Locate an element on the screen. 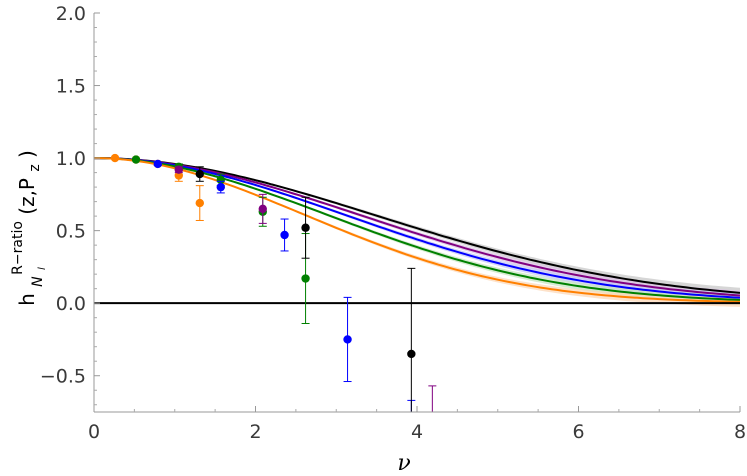 Image resolution: width=747 pixels, height=476 pixels. x-tick-label-3: 6 is located at coordinates (578, 432).